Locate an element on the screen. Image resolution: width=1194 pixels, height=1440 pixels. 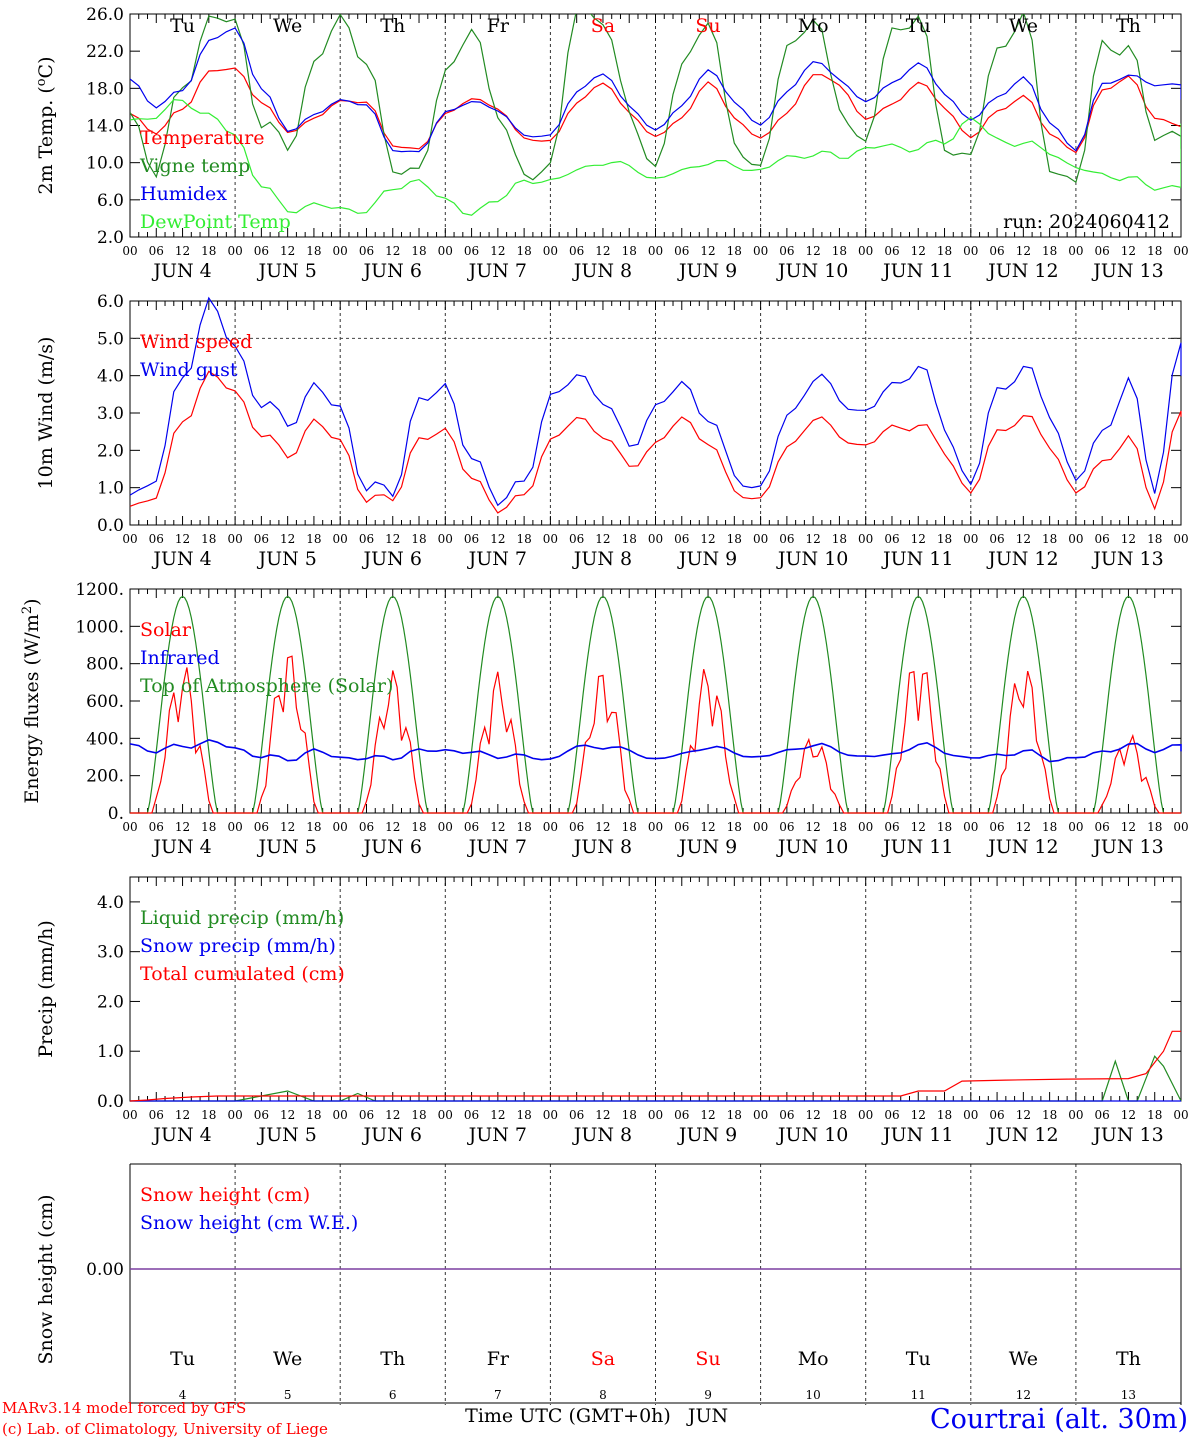
y-tick-label: 1.0 is located at coordinates (110, 489).